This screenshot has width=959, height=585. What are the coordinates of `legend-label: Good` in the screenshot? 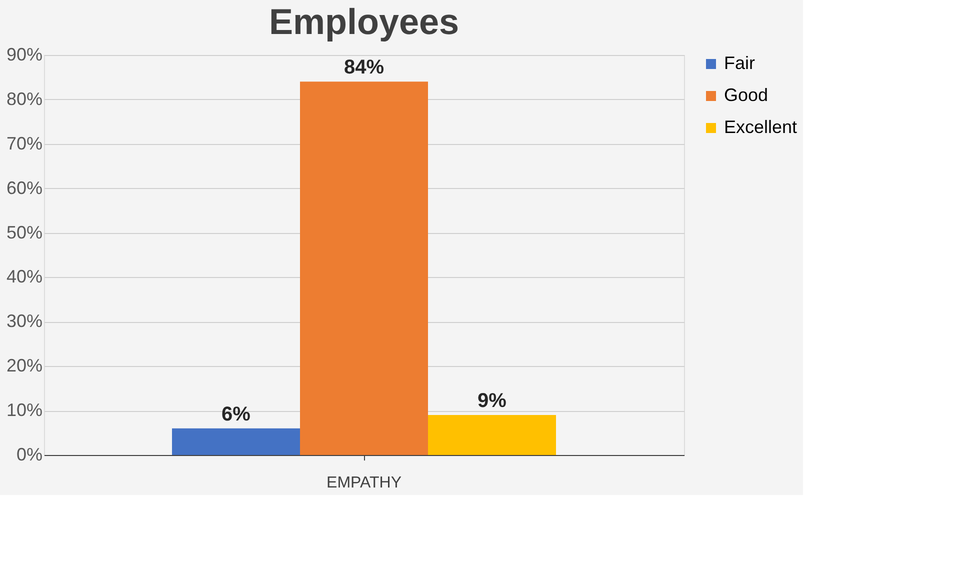 It's located at (746, 95).